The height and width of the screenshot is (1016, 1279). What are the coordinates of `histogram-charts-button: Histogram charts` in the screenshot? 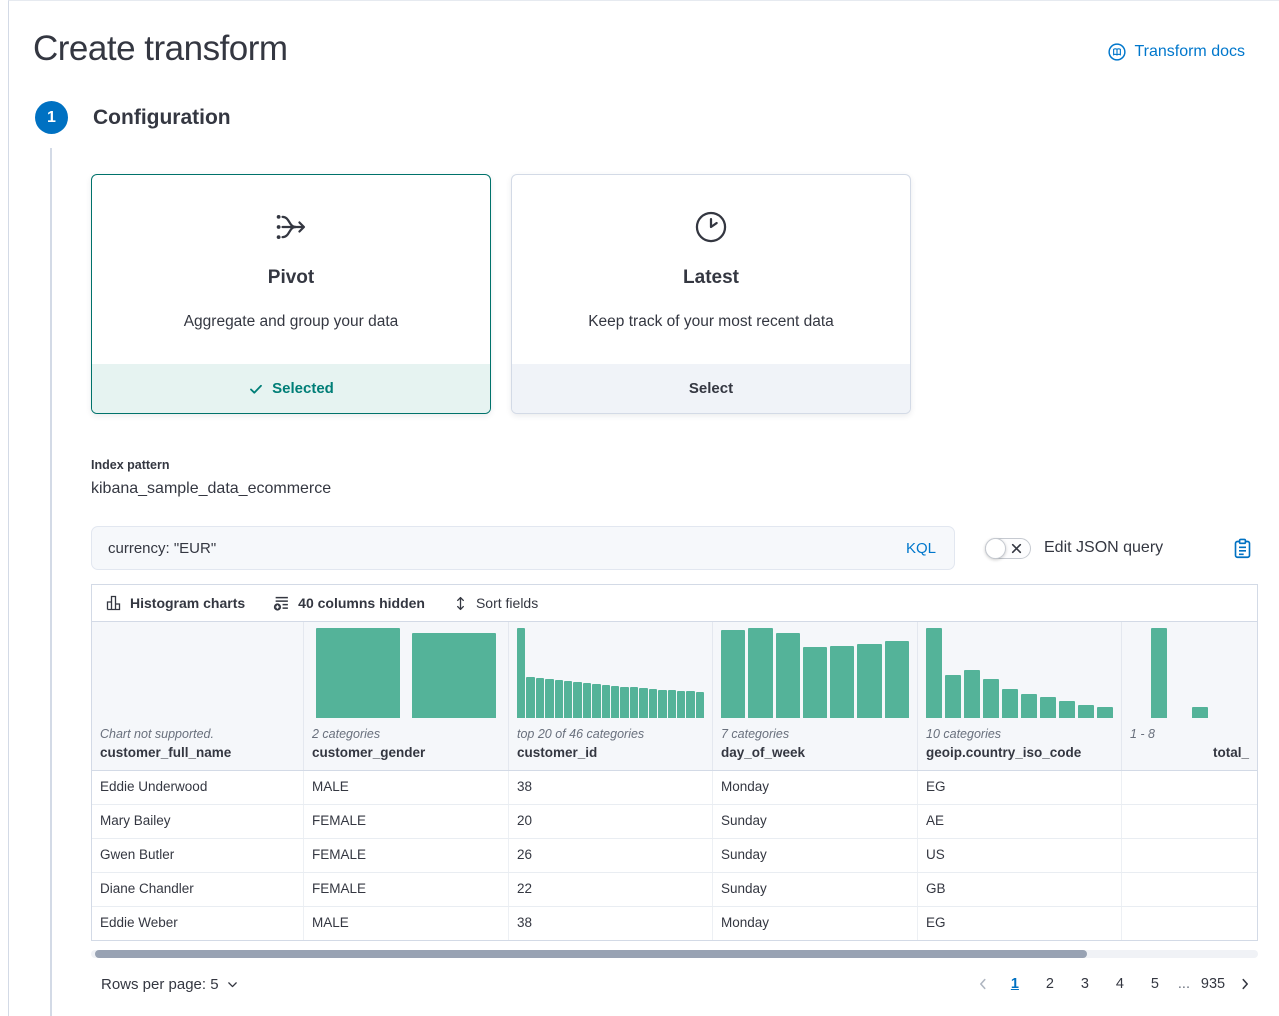 It's located at (175, 603).